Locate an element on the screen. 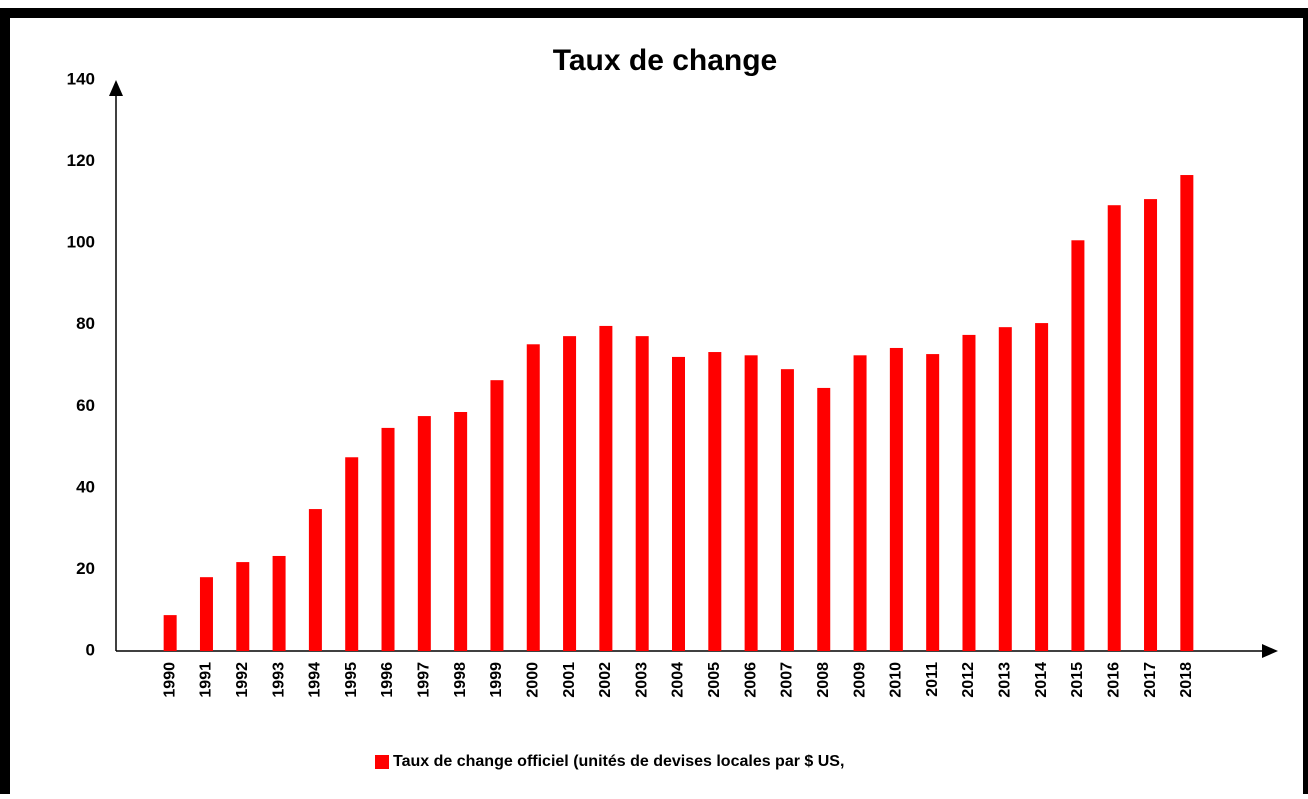 This screenshot has width=1308, height=799. x-tick-label: 2015 is located at coordinates (1077, 680).